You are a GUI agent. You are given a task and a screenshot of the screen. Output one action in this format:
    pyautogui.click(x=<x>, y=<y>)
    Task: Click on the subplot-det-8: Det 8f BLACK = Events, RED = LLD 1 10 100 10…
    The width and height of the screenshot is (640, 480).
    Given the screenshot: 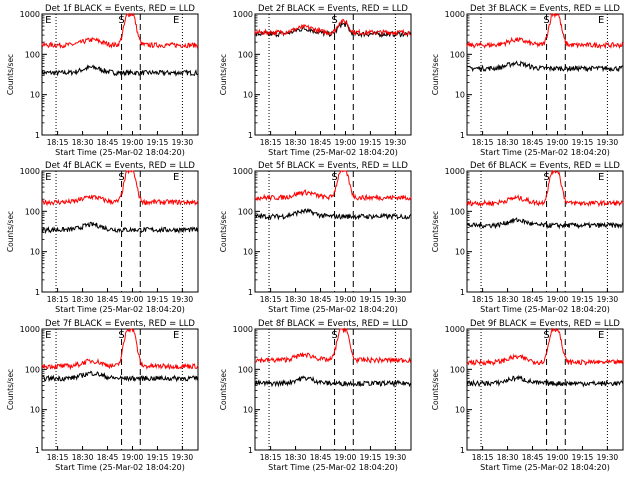 What is the action you would take?
    pyautogui.click(x=315, y=395)
    